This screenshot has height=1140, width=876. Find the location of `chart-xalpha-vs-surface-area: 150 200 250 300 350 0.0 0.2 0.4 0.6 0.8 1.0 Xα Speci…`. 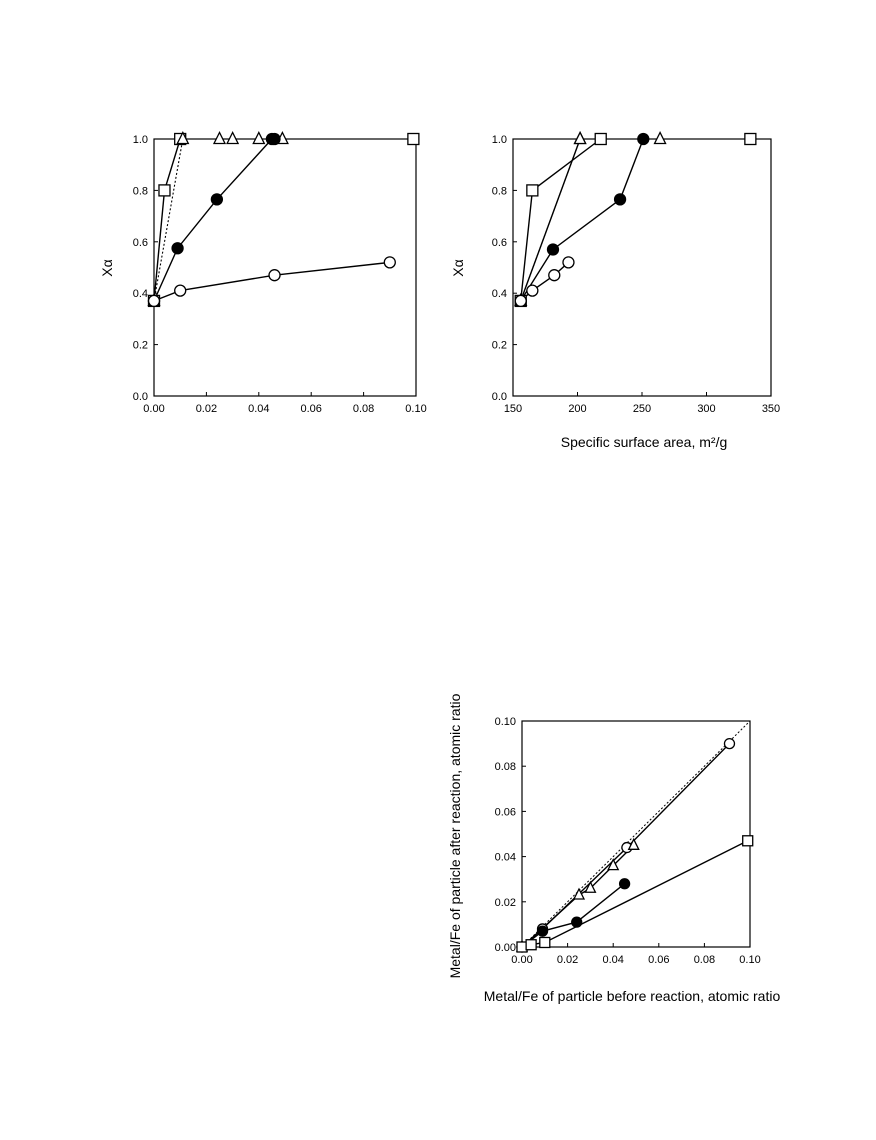

chart-xalpha-vs-surface-area: 150 200 250 300 350 0.0 0.2 0.4 0.6 0.8 1.0 Xα Speci… is located at coordinates (615, 290).